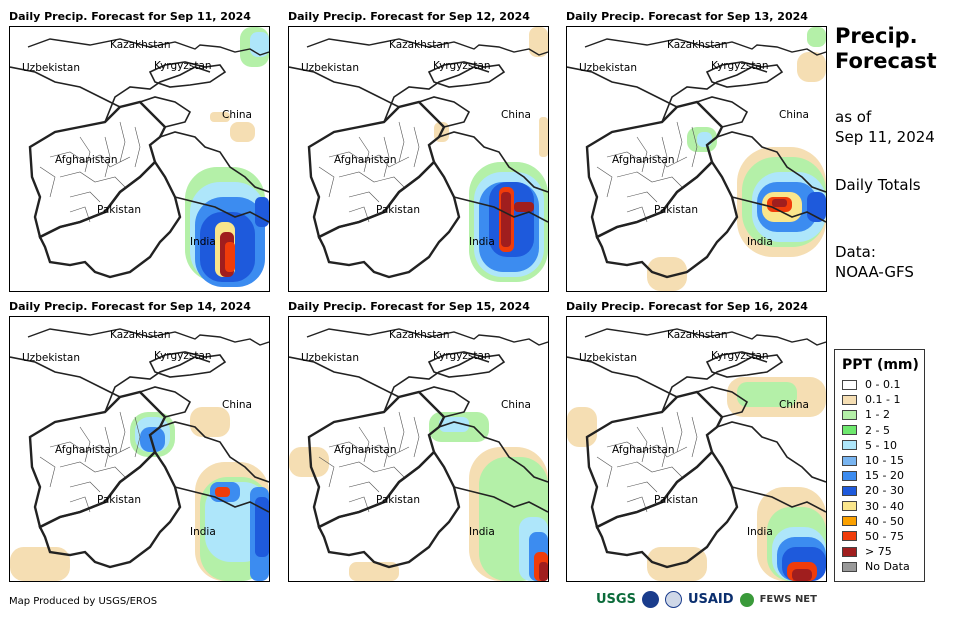  Describe the element at coordinates (710, 599) in the screenshot. I see `usaid-logo: USAID` at that location.